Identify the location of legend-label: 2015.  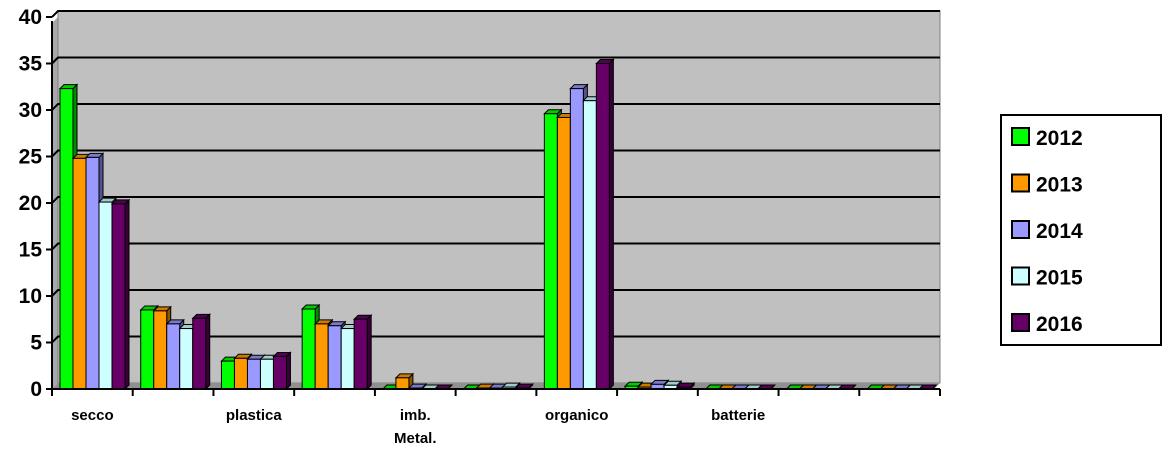
(1059, 278).